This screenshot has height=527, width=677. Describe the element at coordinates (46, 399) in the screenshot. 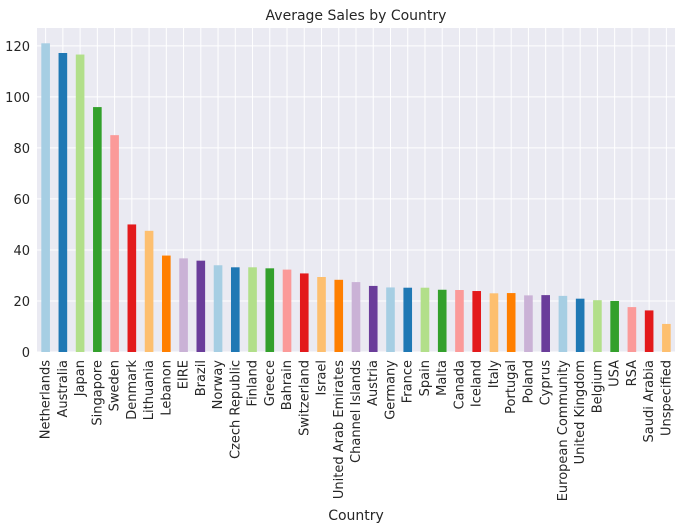

I see `x-tick-label: Netherlands` at that location.